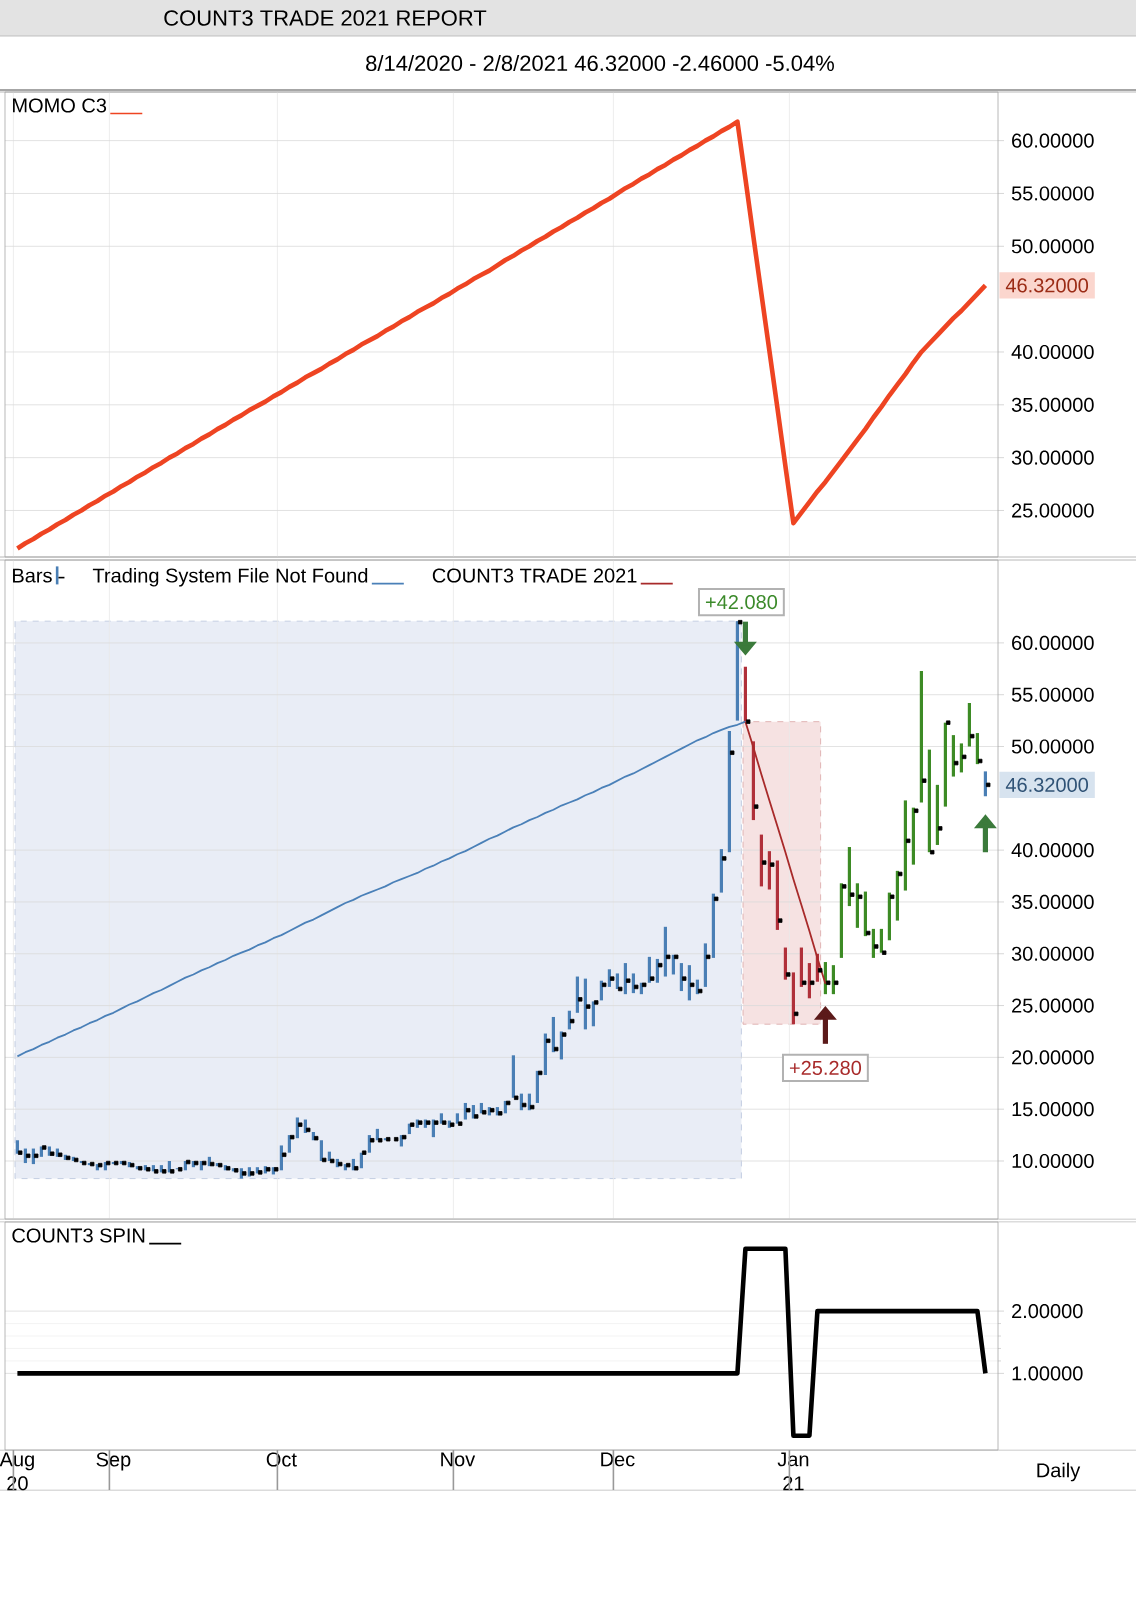 This screenshot has height=1604, width=1136. Describe the element at coordinates (113, 1461) in the screenshot. I see `x-tick-label: Sep` at that location.